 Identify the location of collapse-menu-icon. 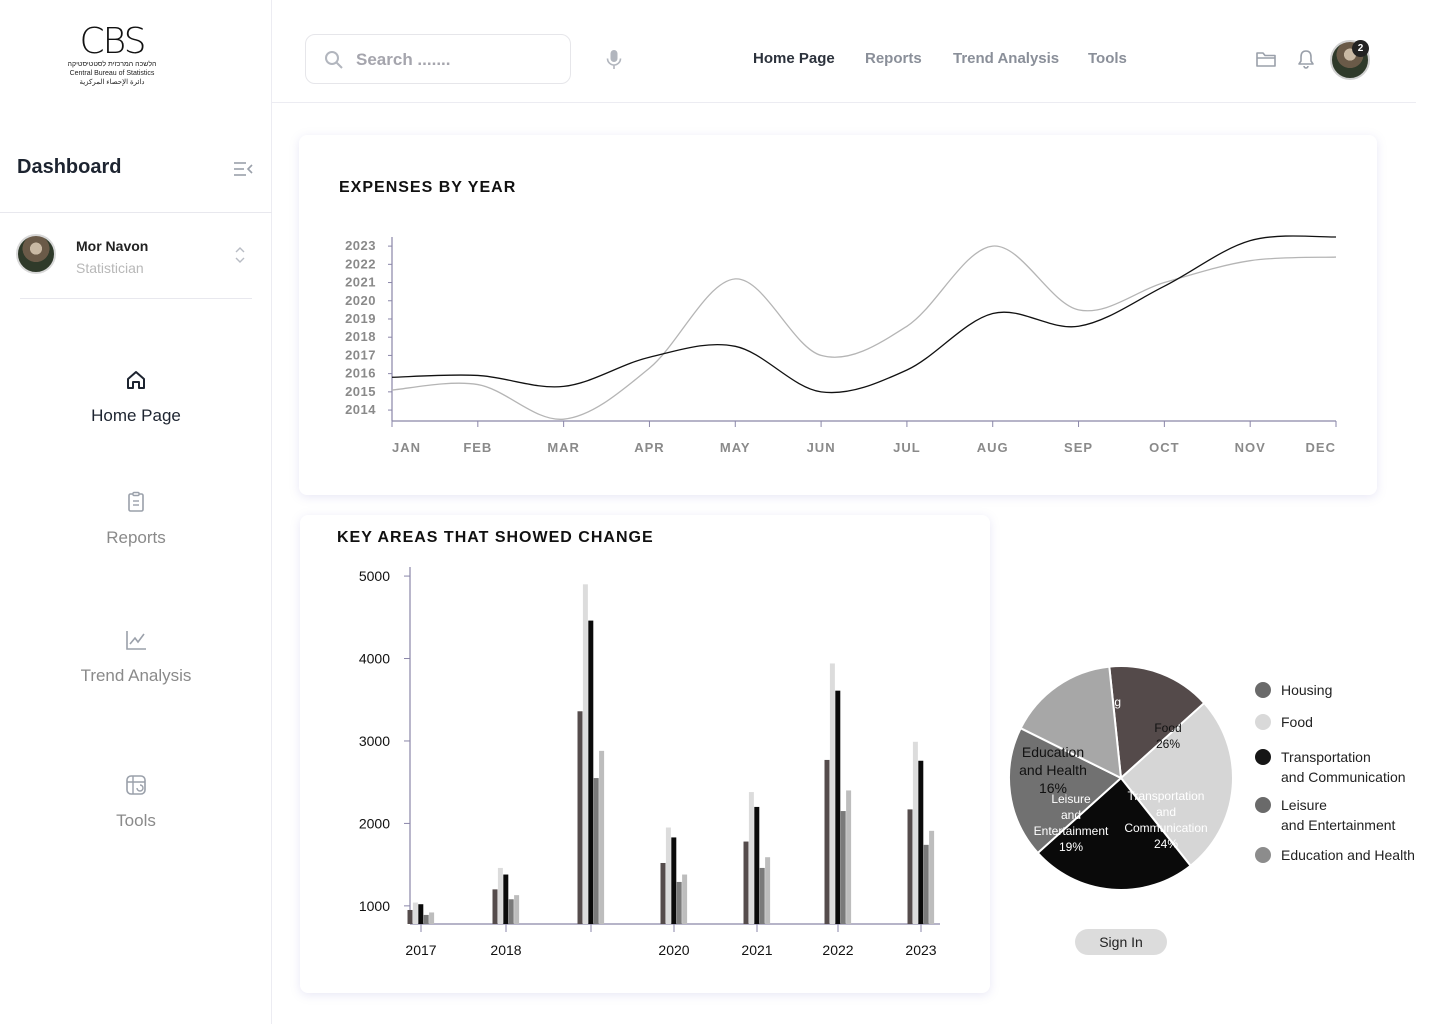
(243, 169).